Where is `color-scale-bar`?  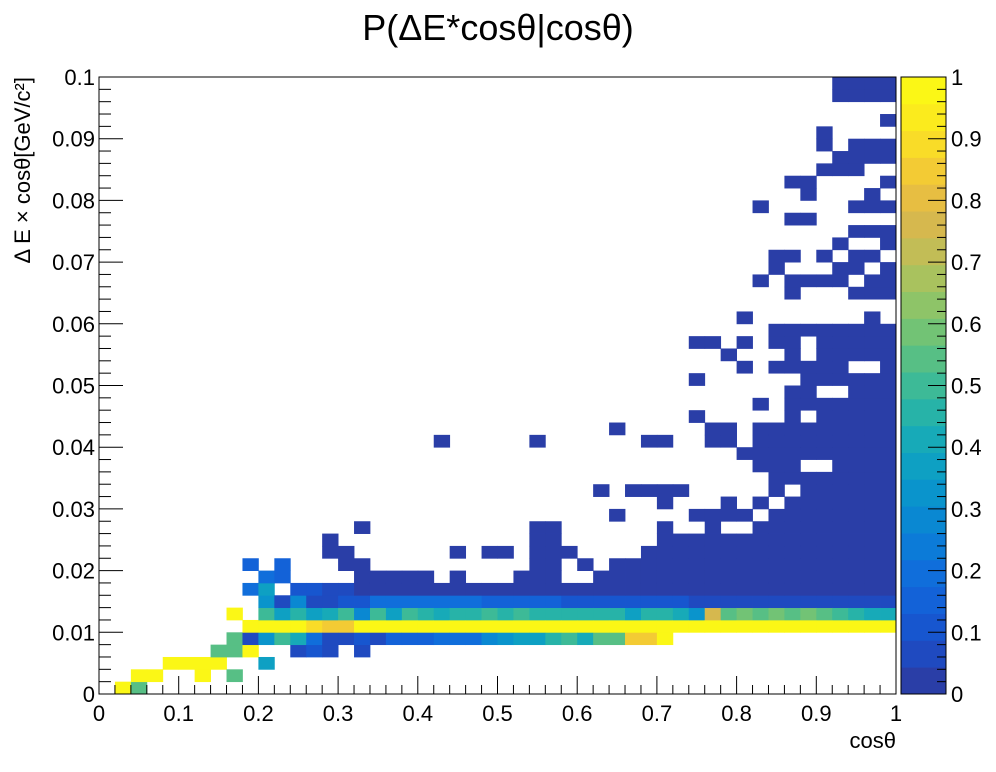 color-scale-bar is located at coordinates (923, 385).